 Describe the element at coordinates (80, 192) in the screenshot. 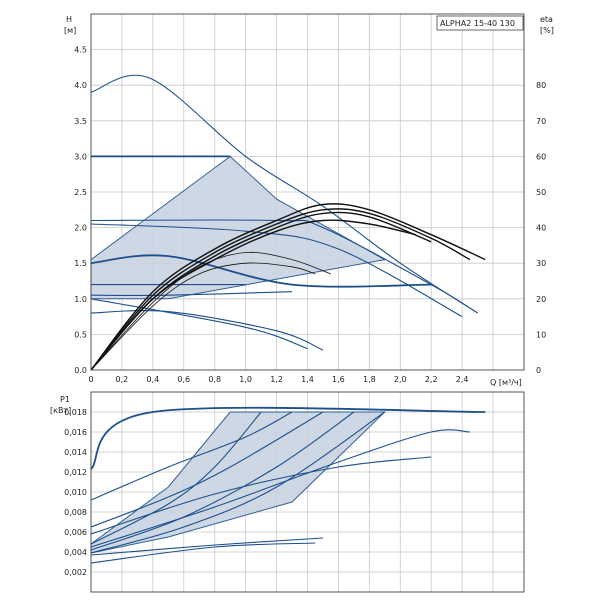

I see `h-tick-label: 2.5` at that location.